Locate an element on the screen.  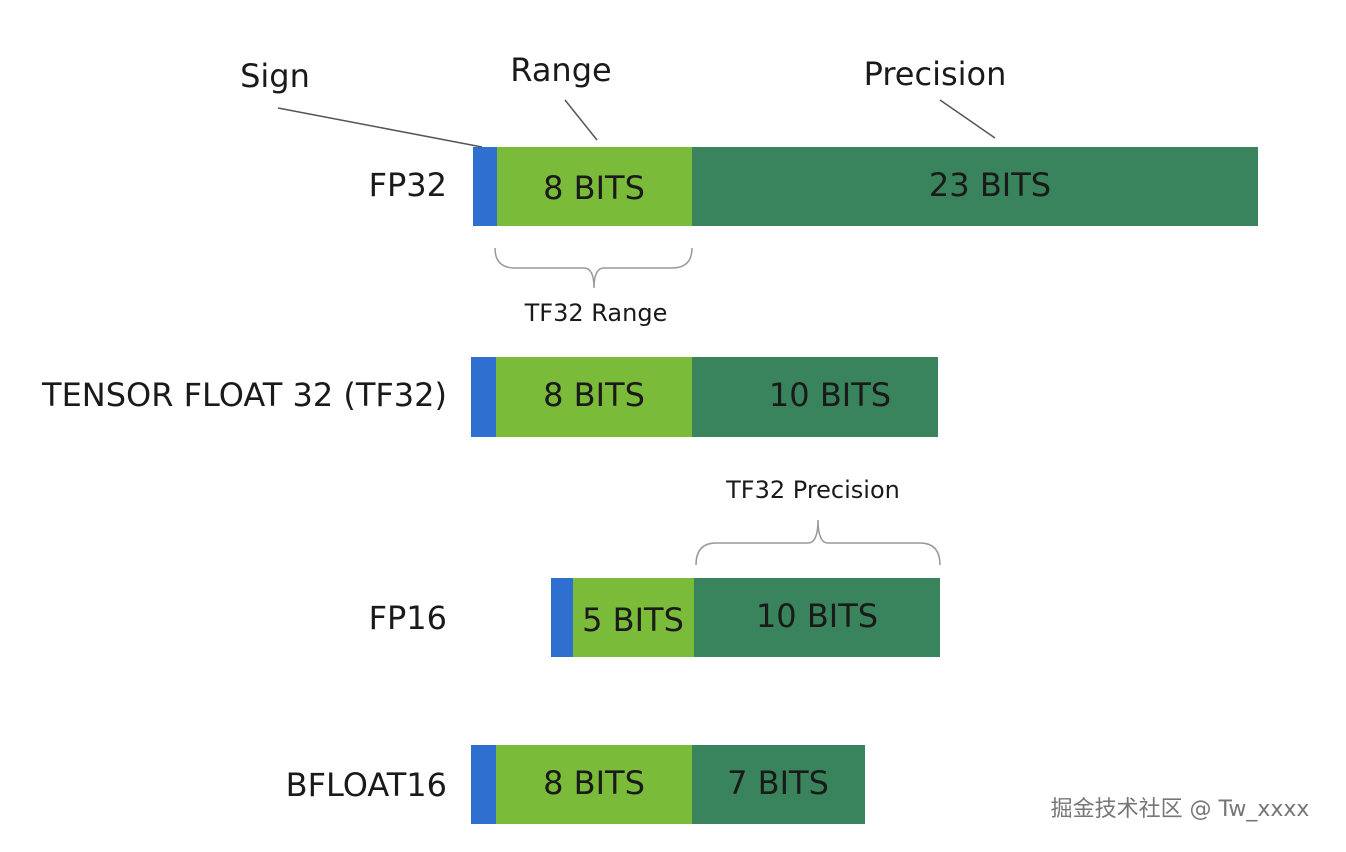
mantissa-text: 23 BITS is located at coordinates (990, 185).